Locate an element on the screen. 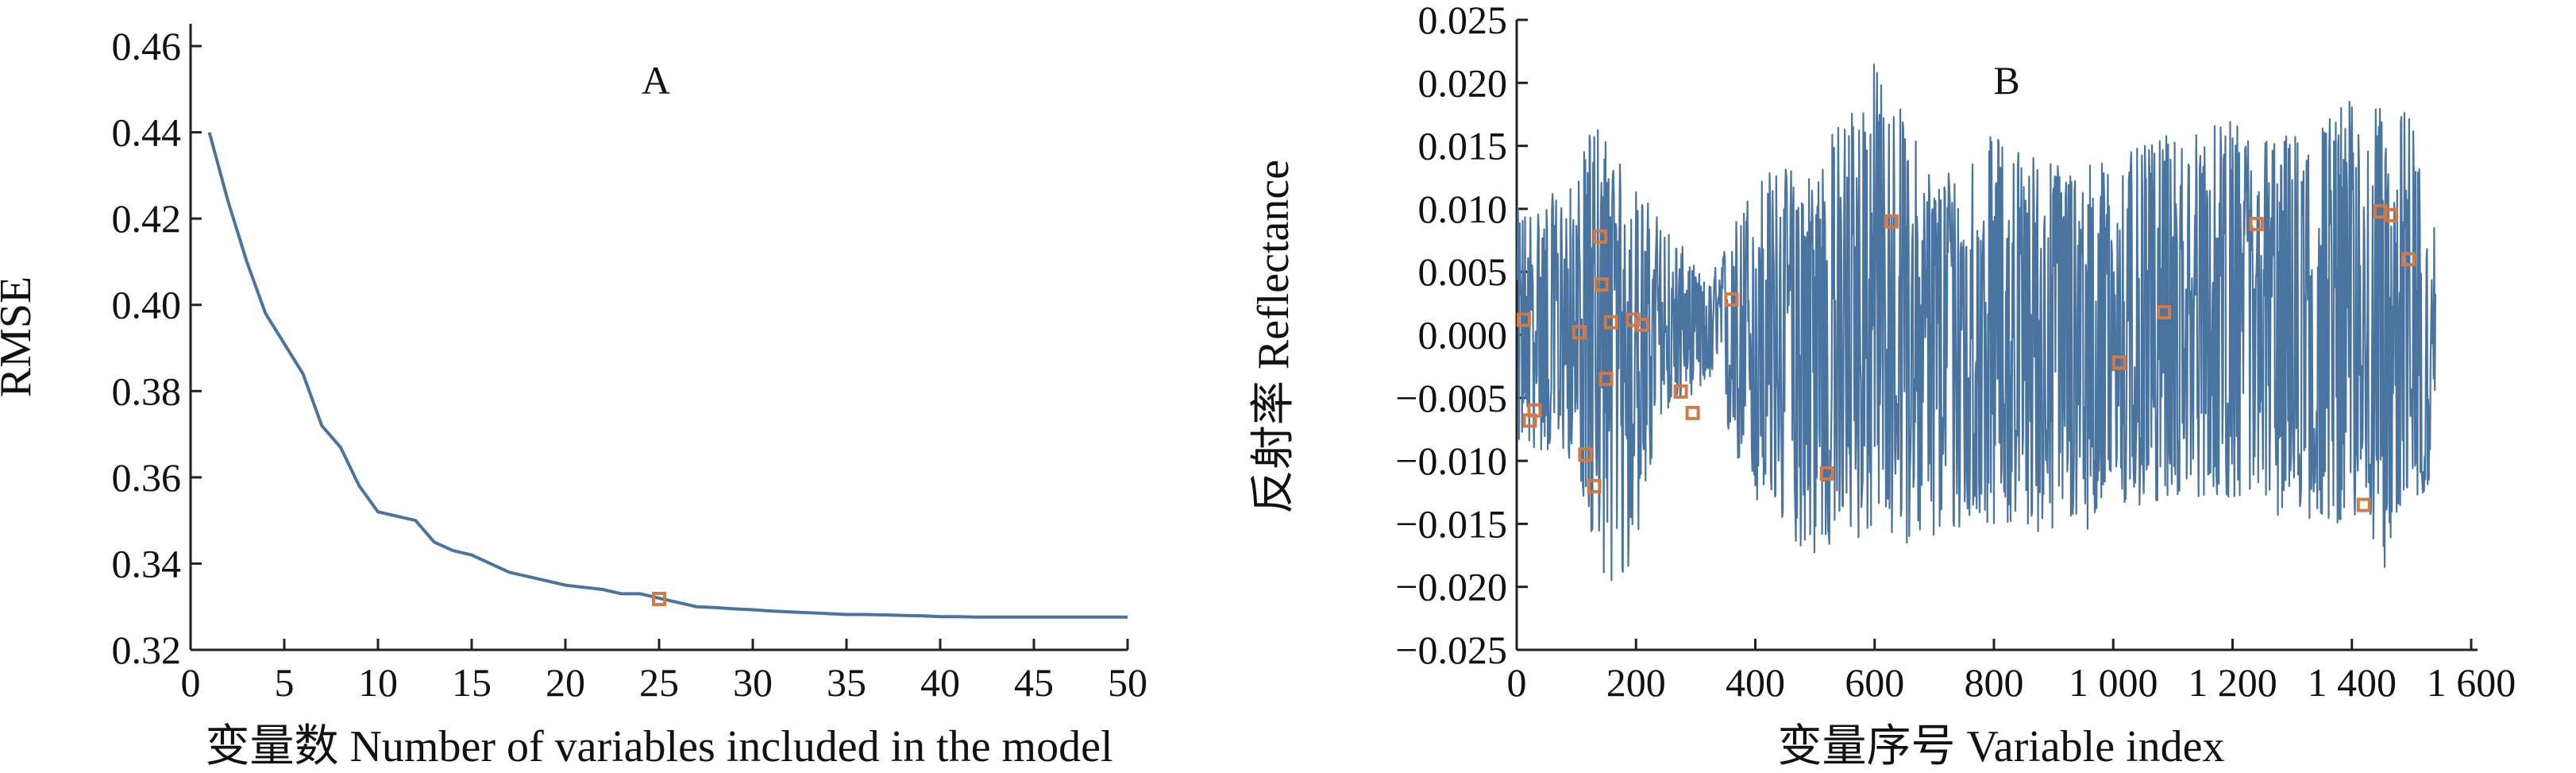  panel-b-x-axis-label: 变量序号 Variable index is located at coordinates (2001, 746).